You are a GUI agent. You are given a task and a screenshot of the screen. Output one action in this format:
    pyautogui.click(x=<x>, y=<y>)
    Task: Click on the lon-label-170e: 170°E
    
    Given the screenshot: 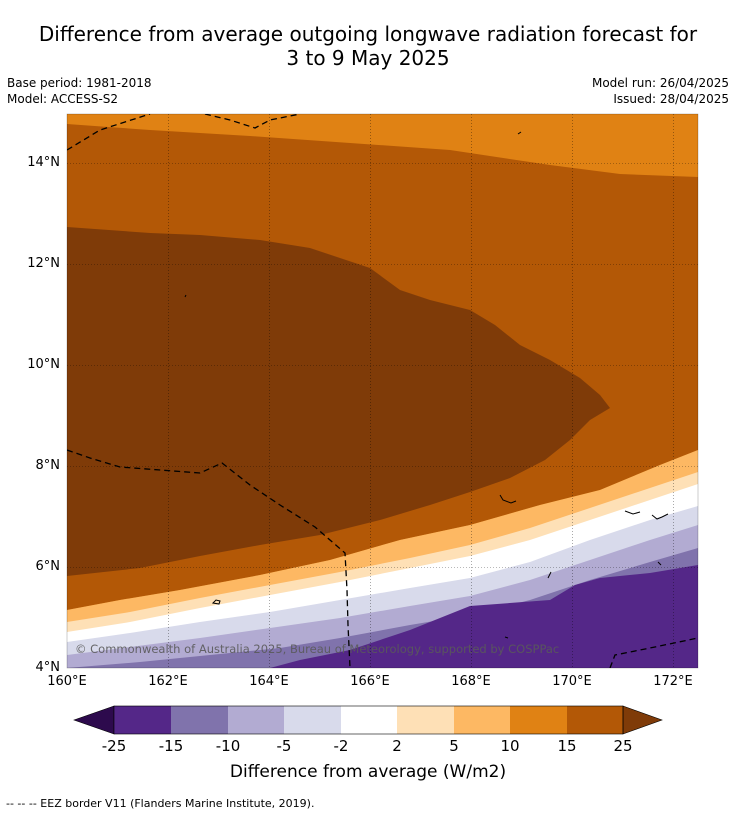 What is the action you would take?
    pyautogui.click(x=572, y=681)
    